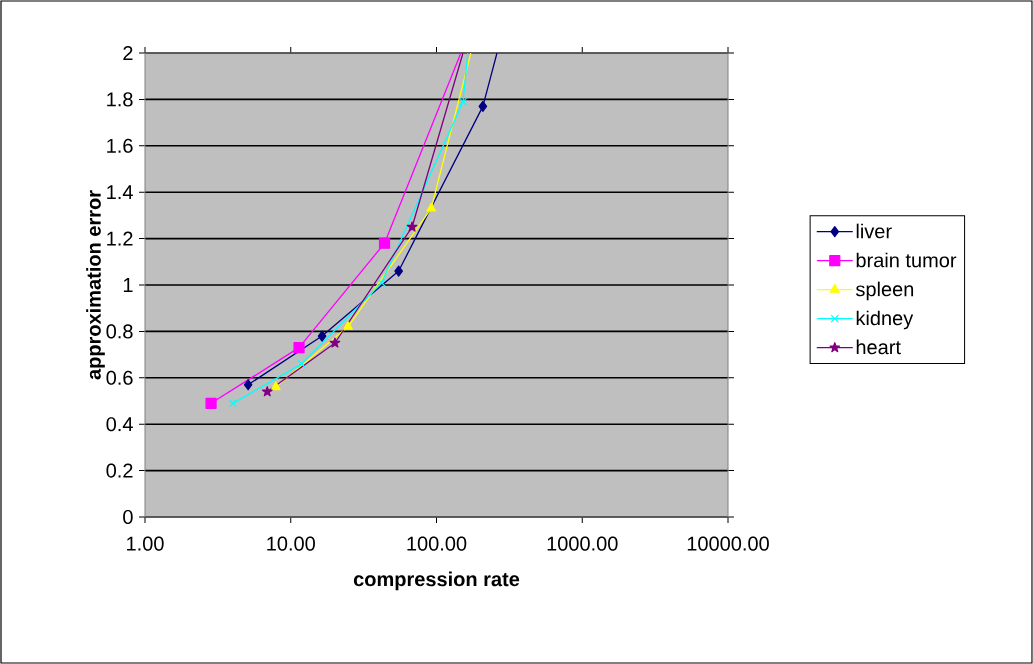  I want to click on y-tick-label: 0.8, so click(119, 331).